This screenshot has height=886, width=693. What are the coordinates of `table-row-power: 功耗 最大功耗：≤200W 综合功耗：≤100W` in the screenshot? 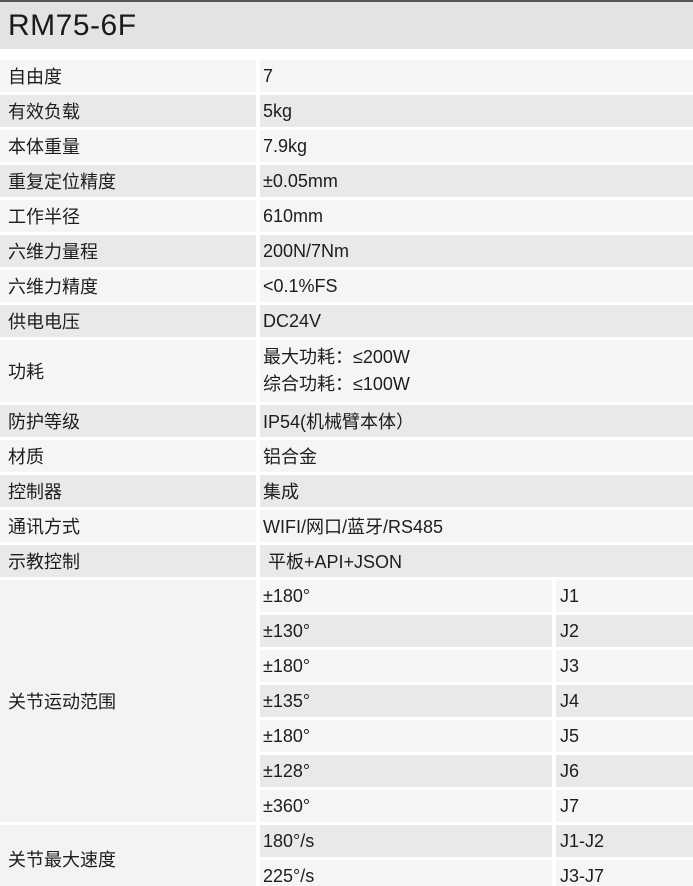 It's located at (346, 371).